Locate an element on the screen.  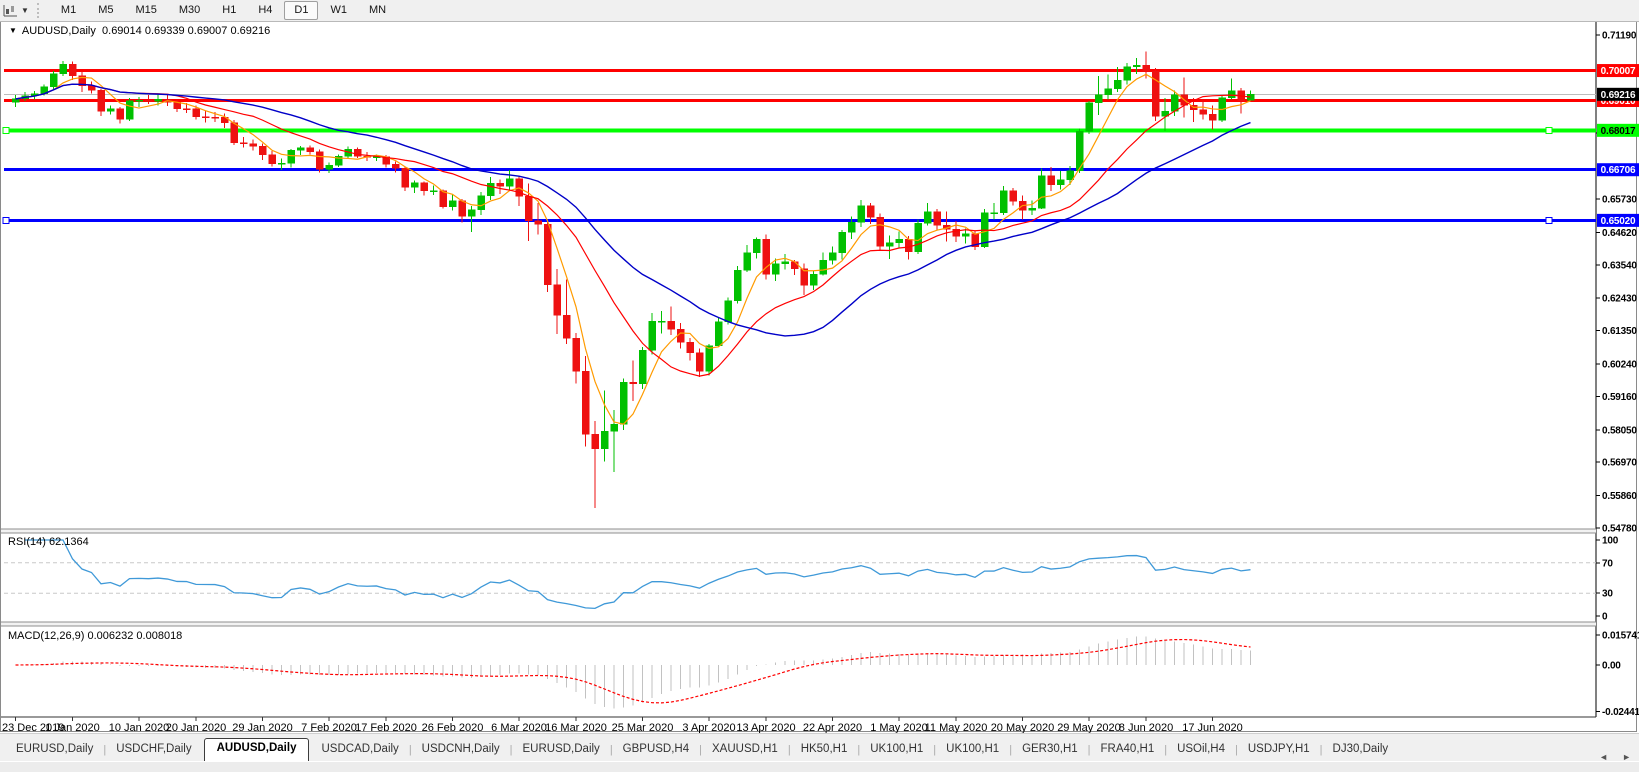
svg-text: 1 Jan 2020 is located at coordinates (72, 728).